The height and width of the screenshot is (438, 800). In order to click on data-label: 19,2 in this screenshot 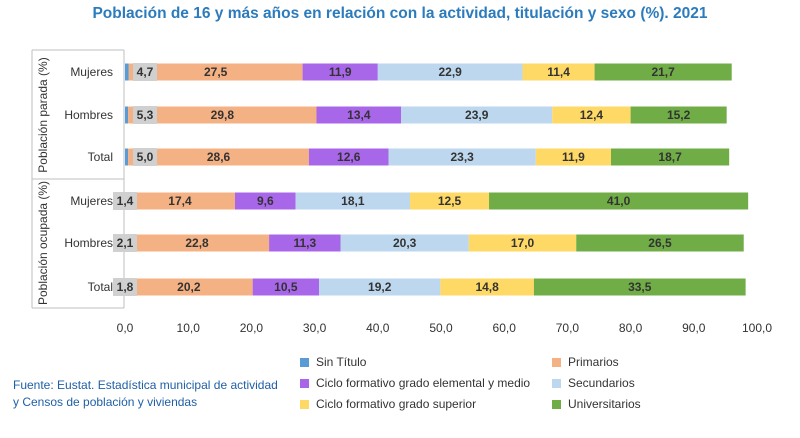, I will do `click(380, 287)`.